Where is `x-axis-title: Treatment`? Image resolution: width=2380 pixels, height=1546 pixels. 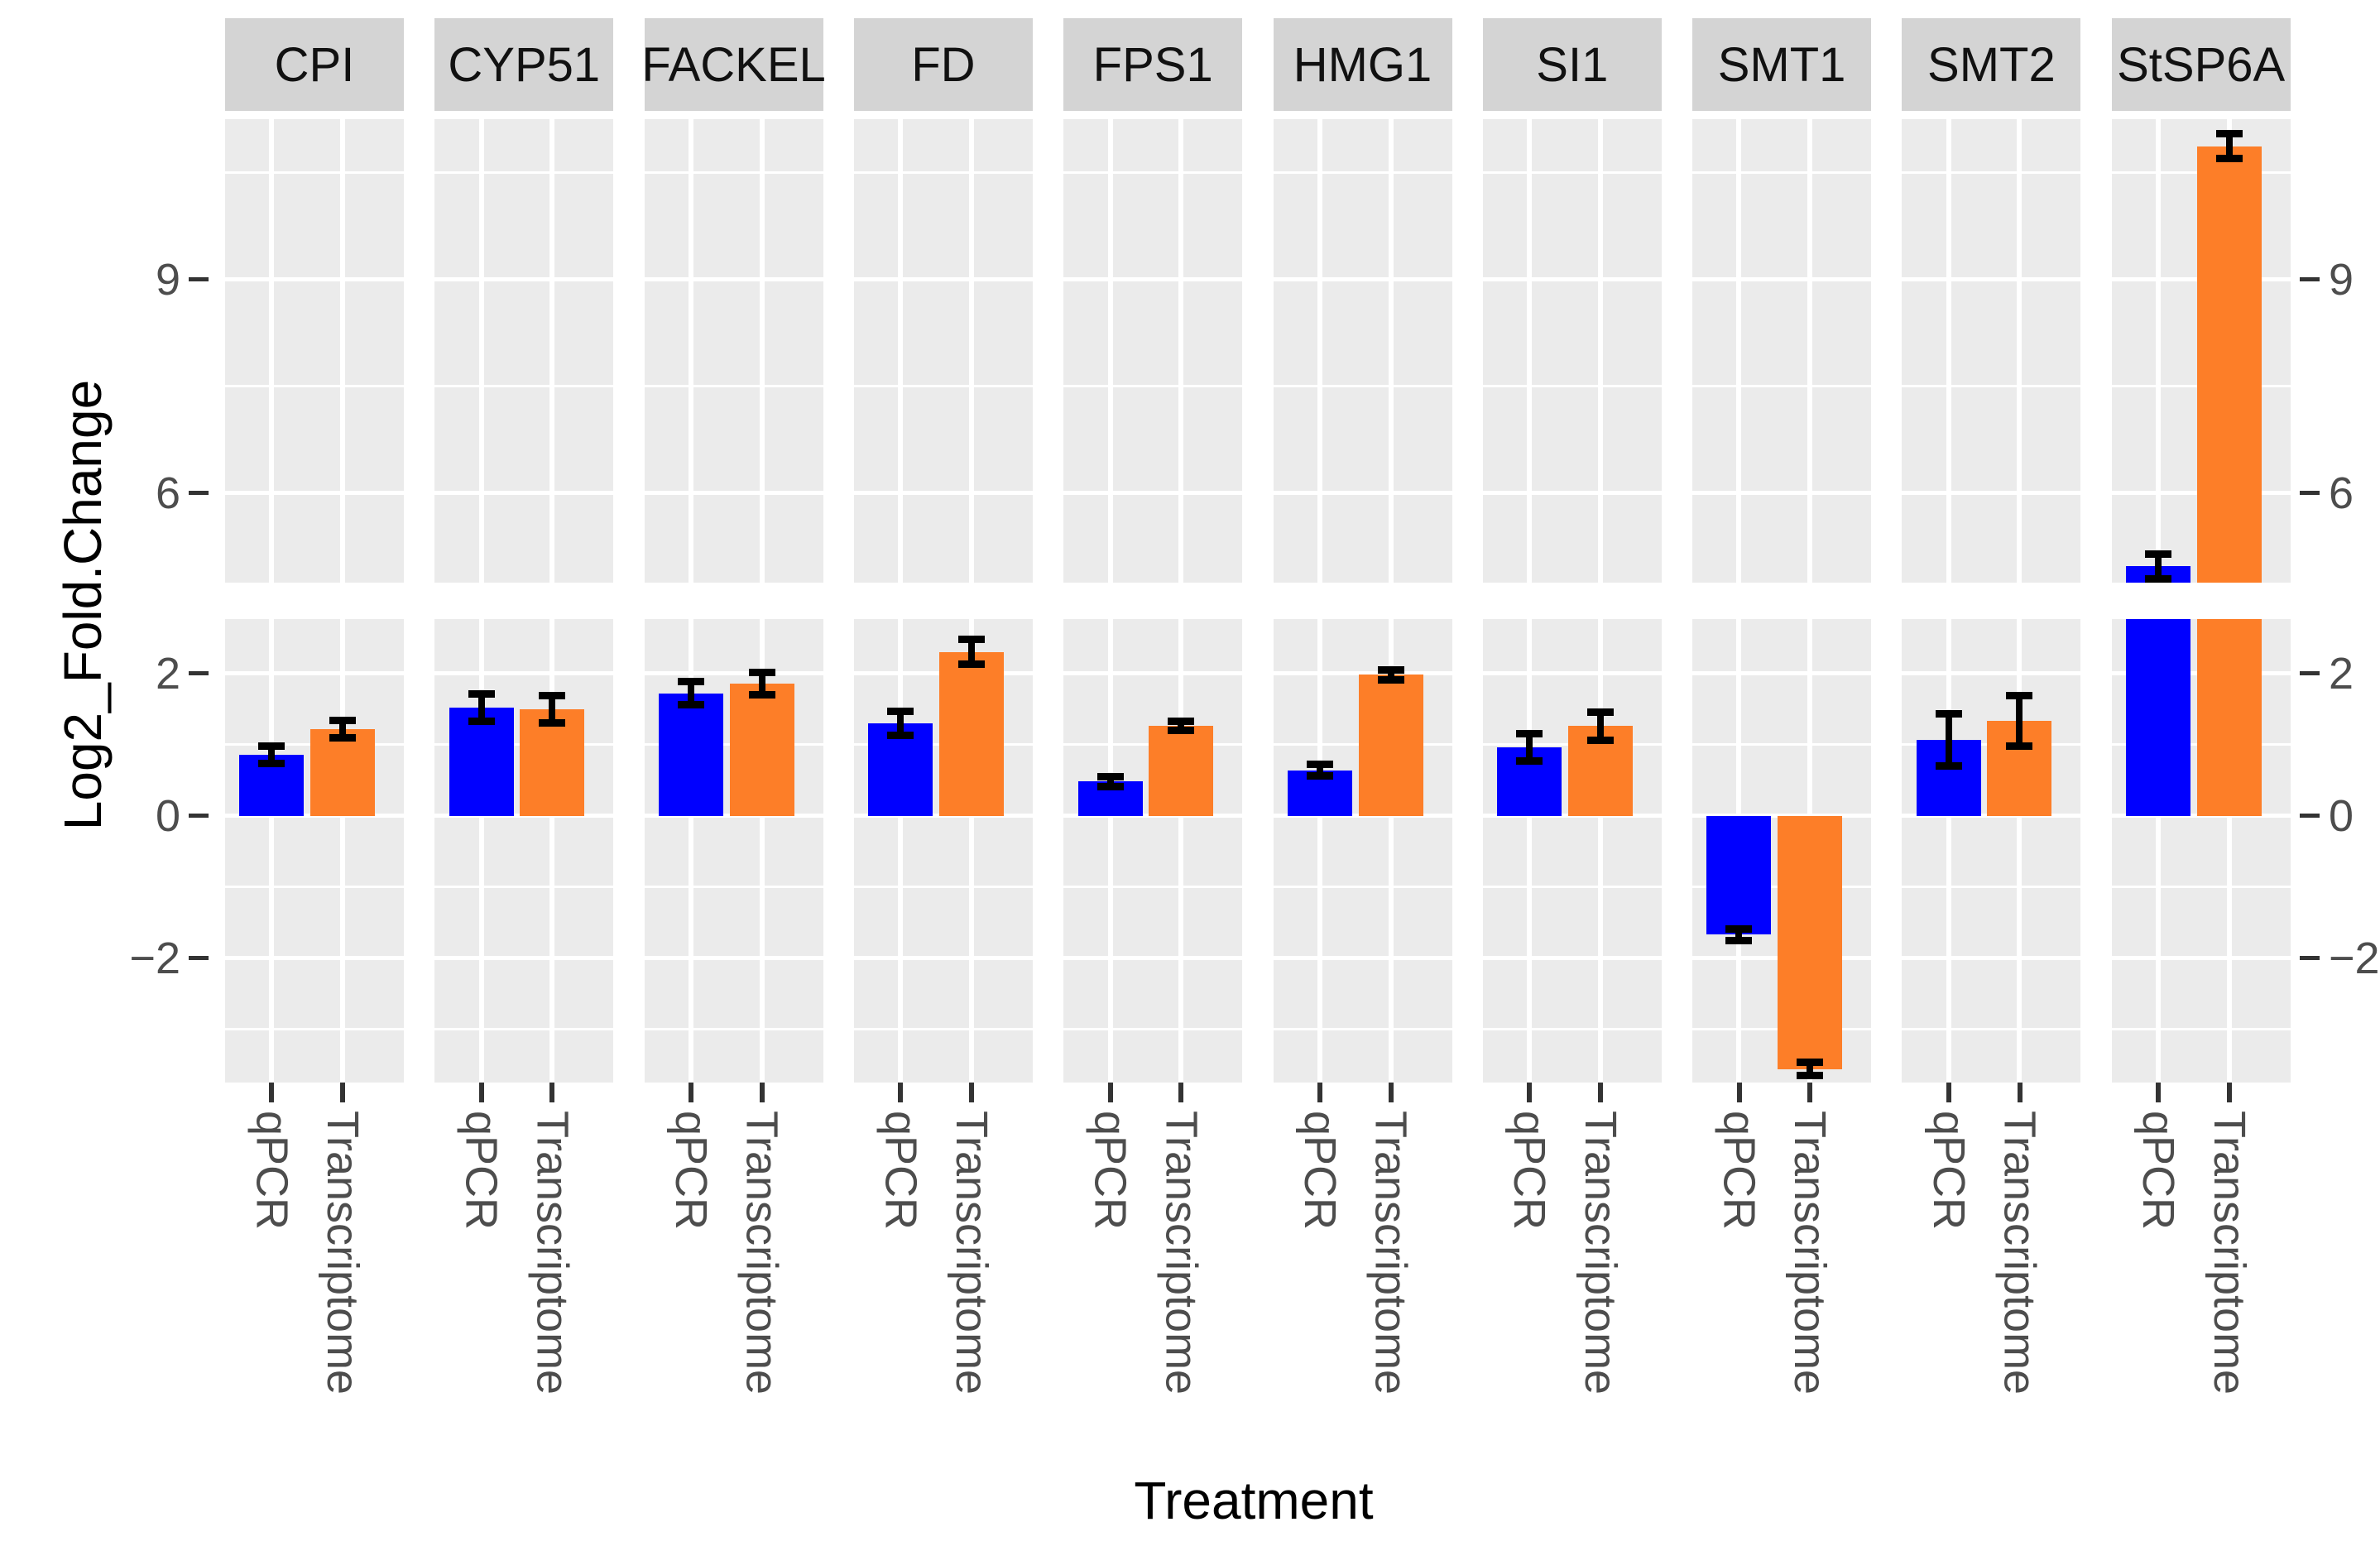
x-axis-title: Treatment is located at coordinates (1254, 1501).